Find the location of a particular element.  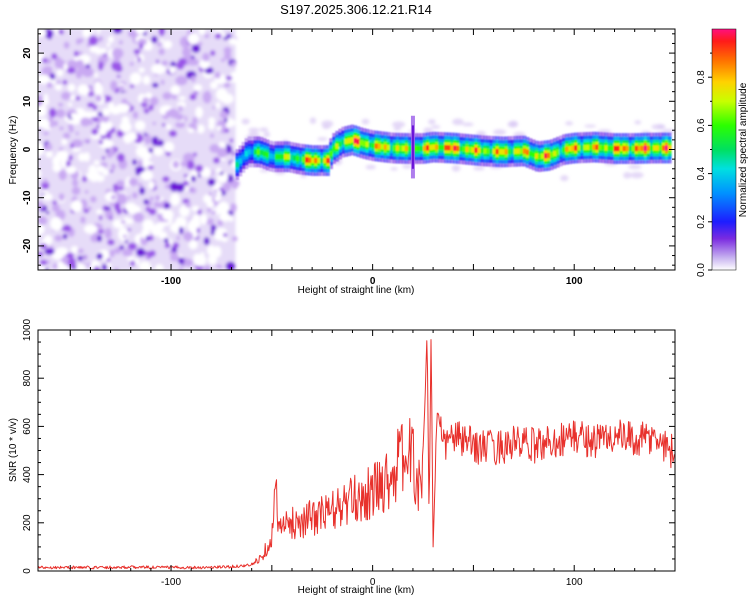

y-tick-label: 400 is located at coordinates (27, 474).